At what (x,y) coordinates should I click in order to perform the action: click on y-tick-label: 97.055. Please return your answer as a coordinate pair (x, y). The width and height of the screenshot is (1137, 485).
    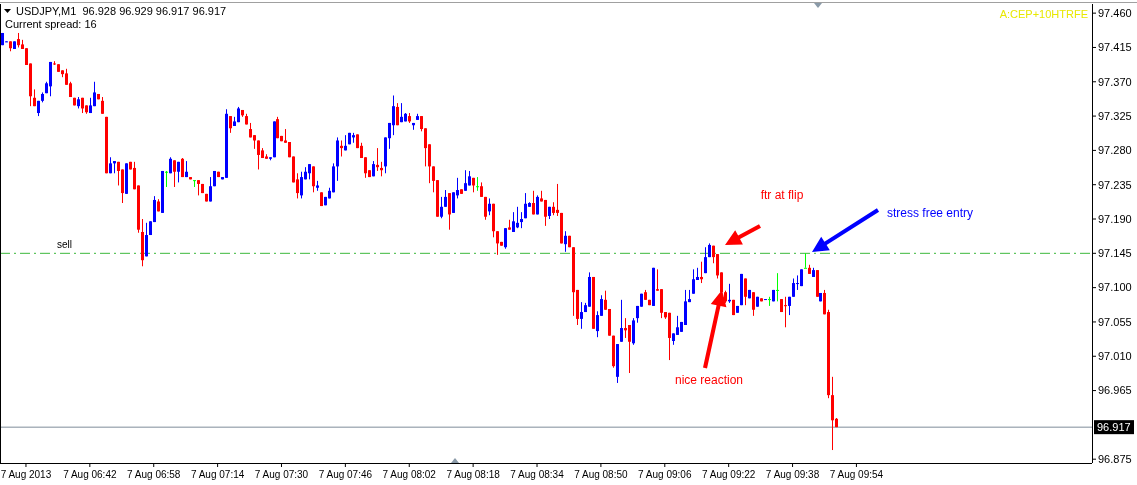
    Looking at the image, I should click on (1115, 321).